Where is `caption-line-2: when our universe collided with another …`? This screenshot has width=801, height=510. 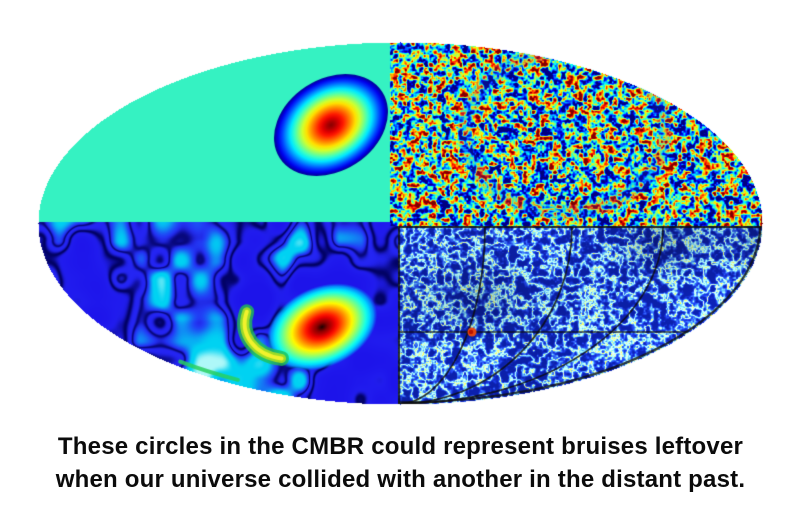 caption-line-2: when our universe collided with another … is located at coordinates (400, 479).